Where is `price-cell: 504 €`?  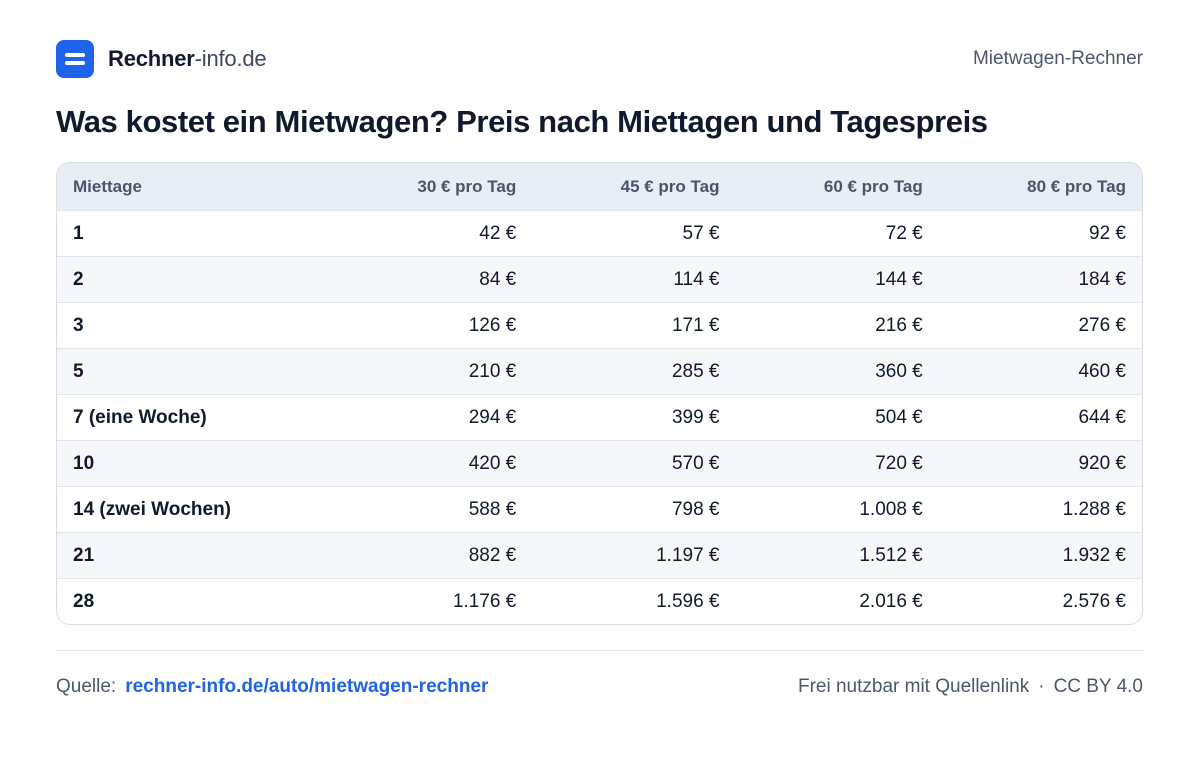
price-cell: 504 € is located at coordinates (837, 417).